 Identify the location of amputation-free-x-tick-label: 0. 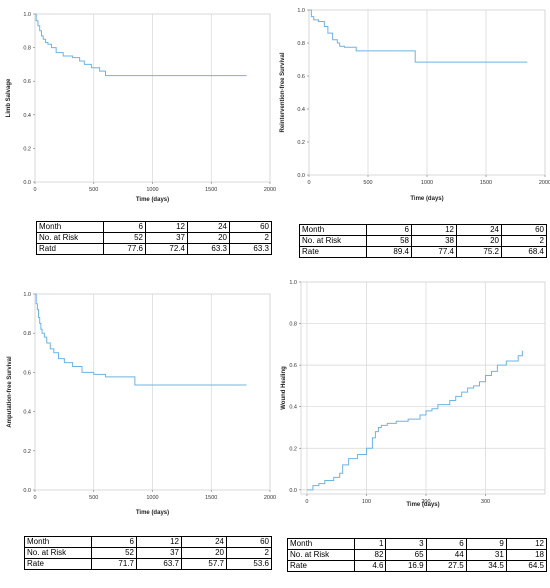
(34, 498).